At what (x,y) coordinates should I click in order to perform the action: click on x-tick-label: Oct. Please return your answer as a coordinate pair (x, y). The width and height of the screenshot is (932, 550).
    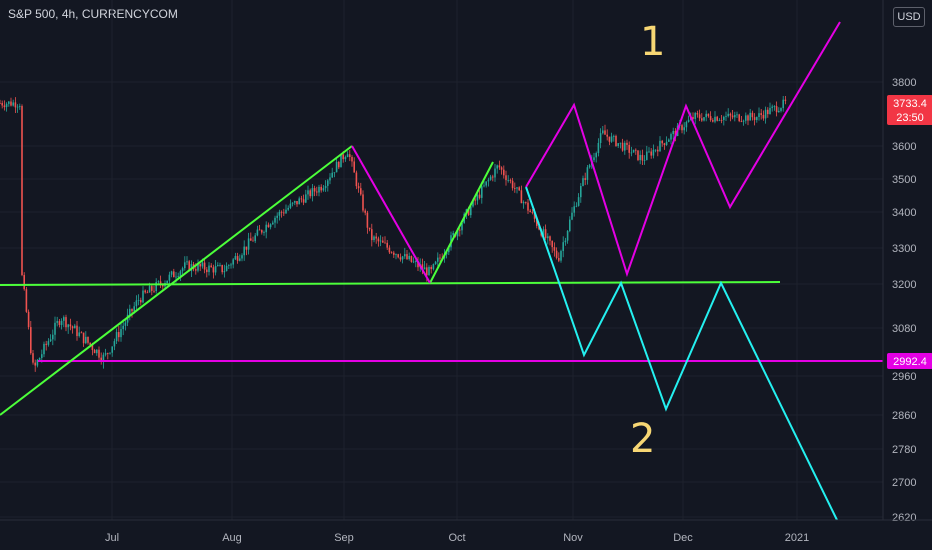
    Looking at the image, I should click on (456, 538).